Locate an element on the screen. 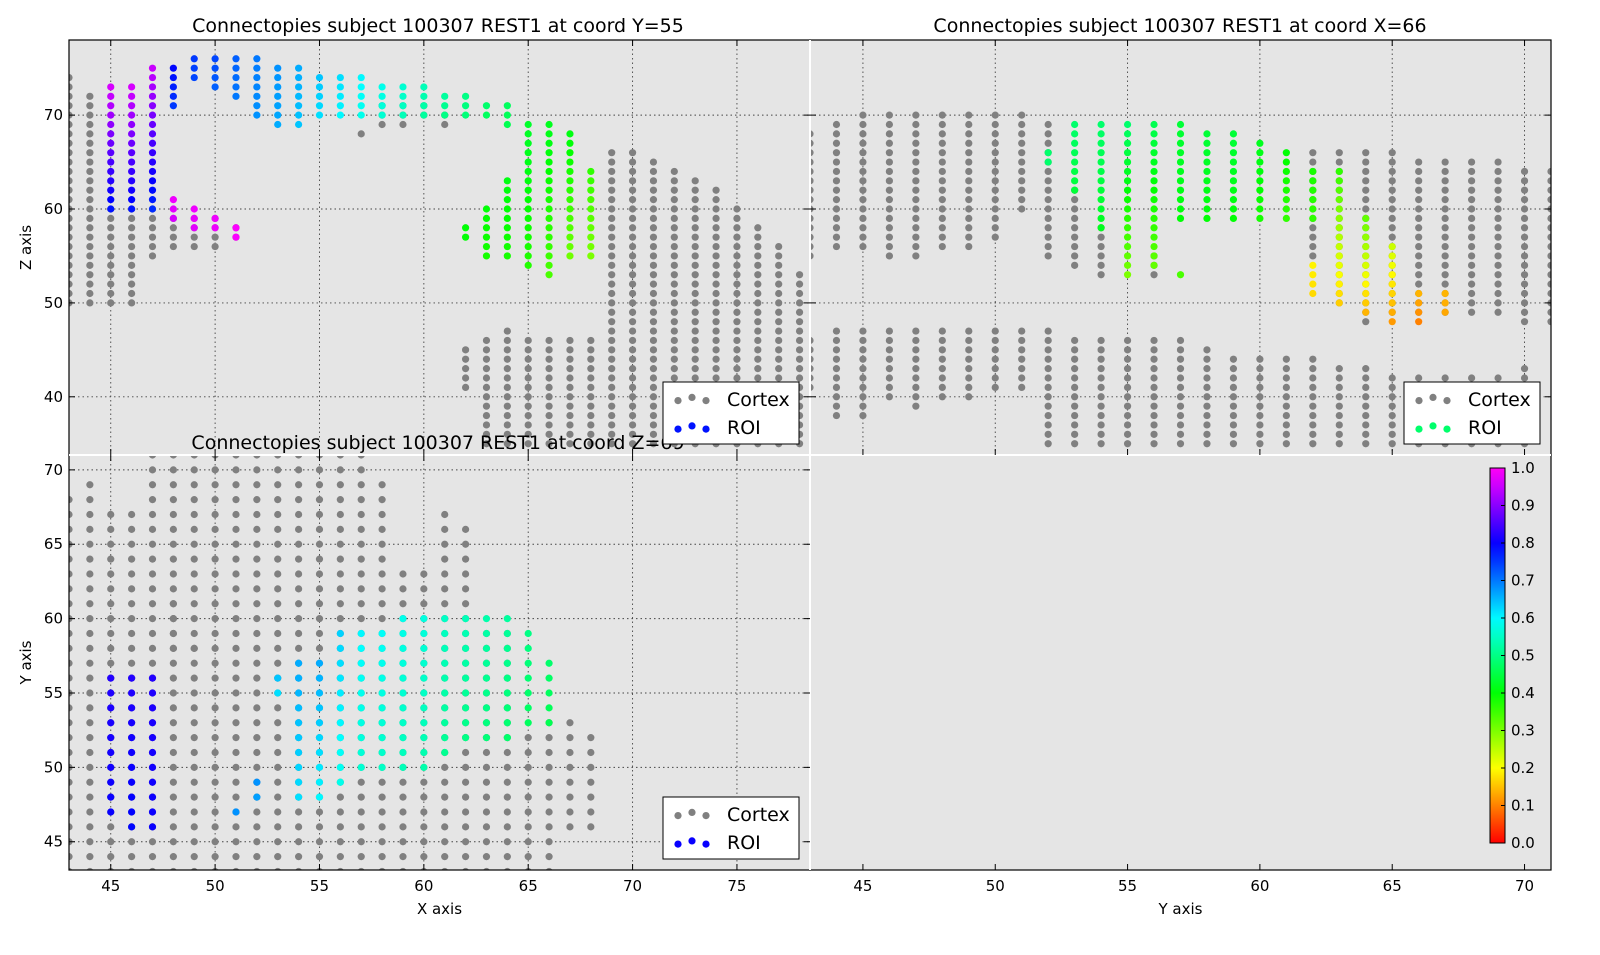  x-tick-label: 65 is located at coordinates (1392, 886).